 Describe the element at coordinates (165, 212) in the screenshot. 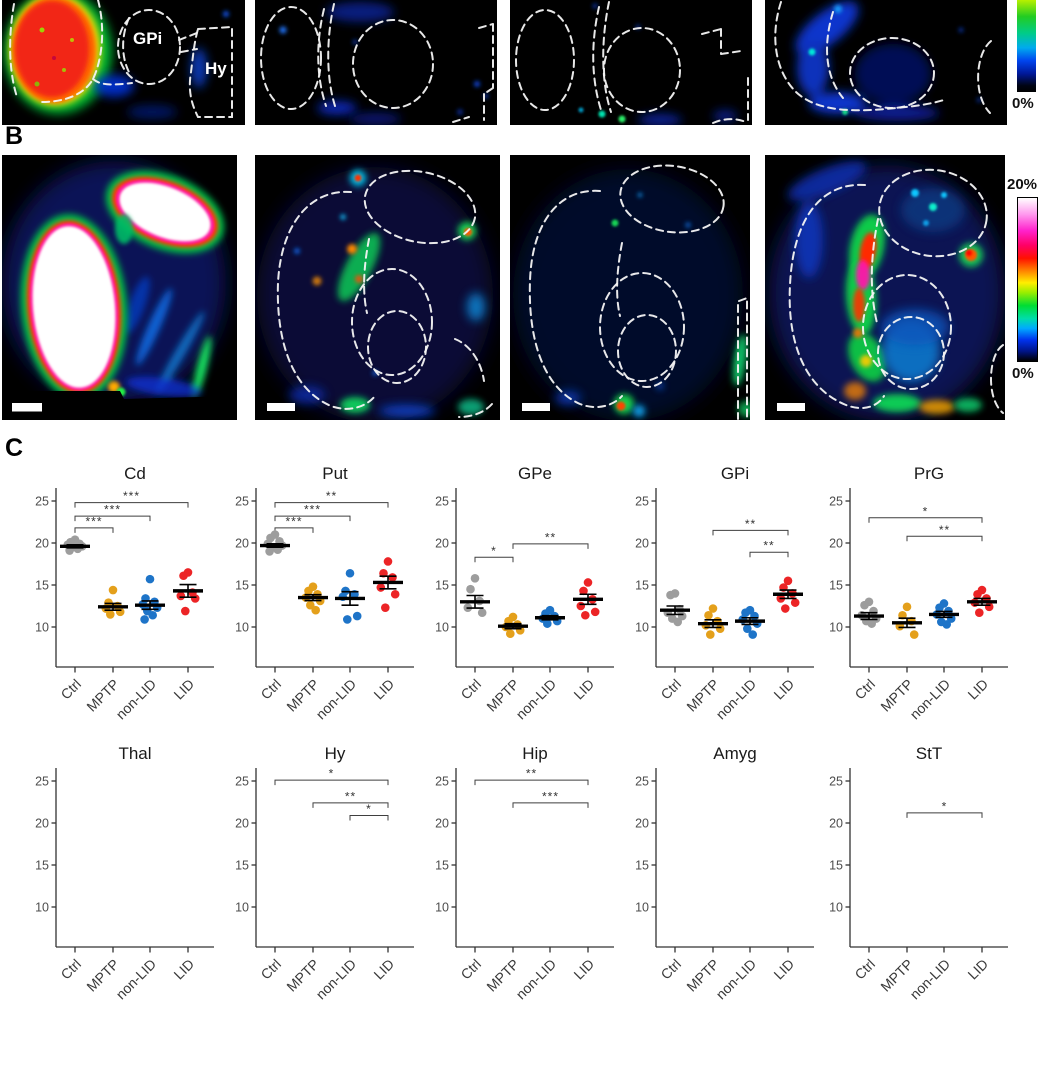

I see `putamen-heat-blob` at that location.